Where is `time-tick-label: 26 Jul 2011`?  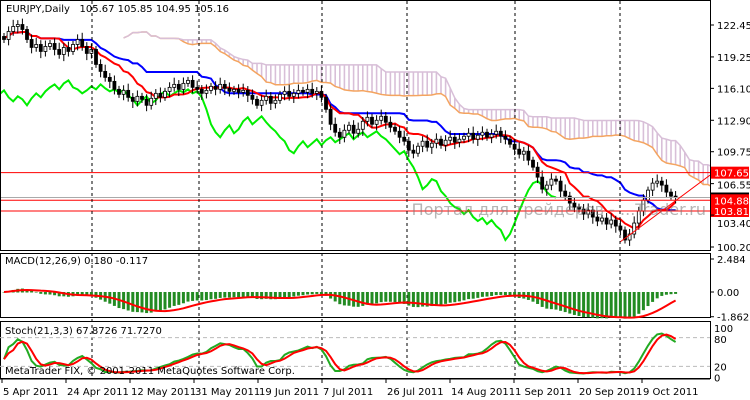 time-tick-label: 26 Jul 2011 is located at coordinates (415, 392).